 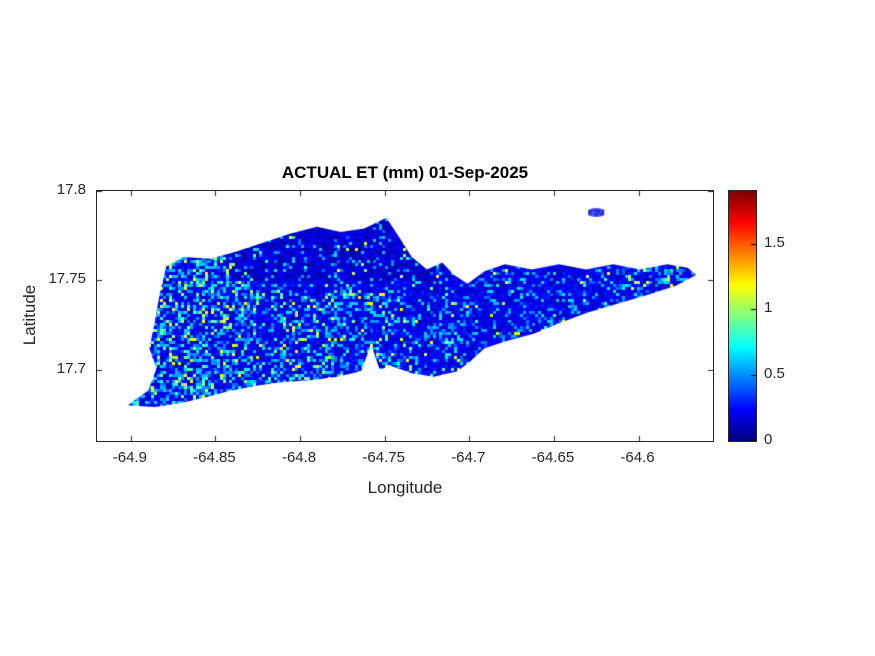 I want to click on x-axis-label: Longitude, so click(x=405, y=487).